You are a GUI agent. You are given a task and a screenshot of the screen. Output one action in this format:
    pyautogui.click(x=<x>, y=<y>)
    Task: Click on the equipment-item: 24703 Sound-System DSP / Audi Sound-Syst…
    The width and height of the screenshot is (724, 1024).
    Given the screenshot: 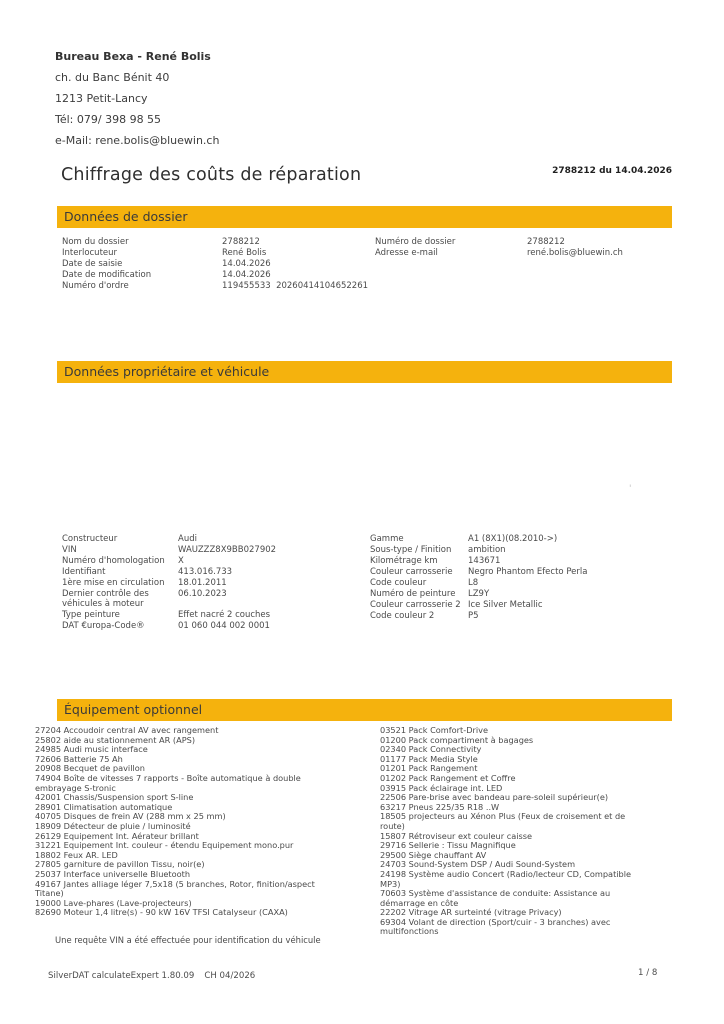 What is the action you would take?
    pyautogui.click(x=478, y=864)
    